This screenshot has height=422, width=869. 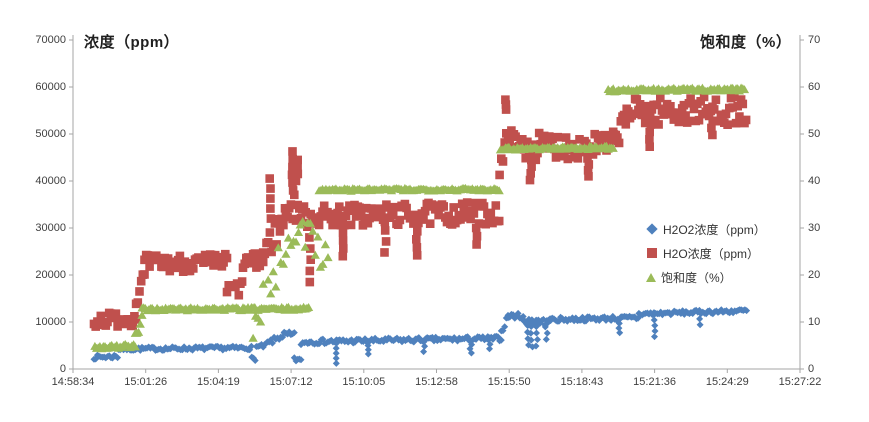 What do you see at coordinates (811, 369) in the screenshot?
I see `y-right-tick-label: 0` at bounding box center [811, 369].